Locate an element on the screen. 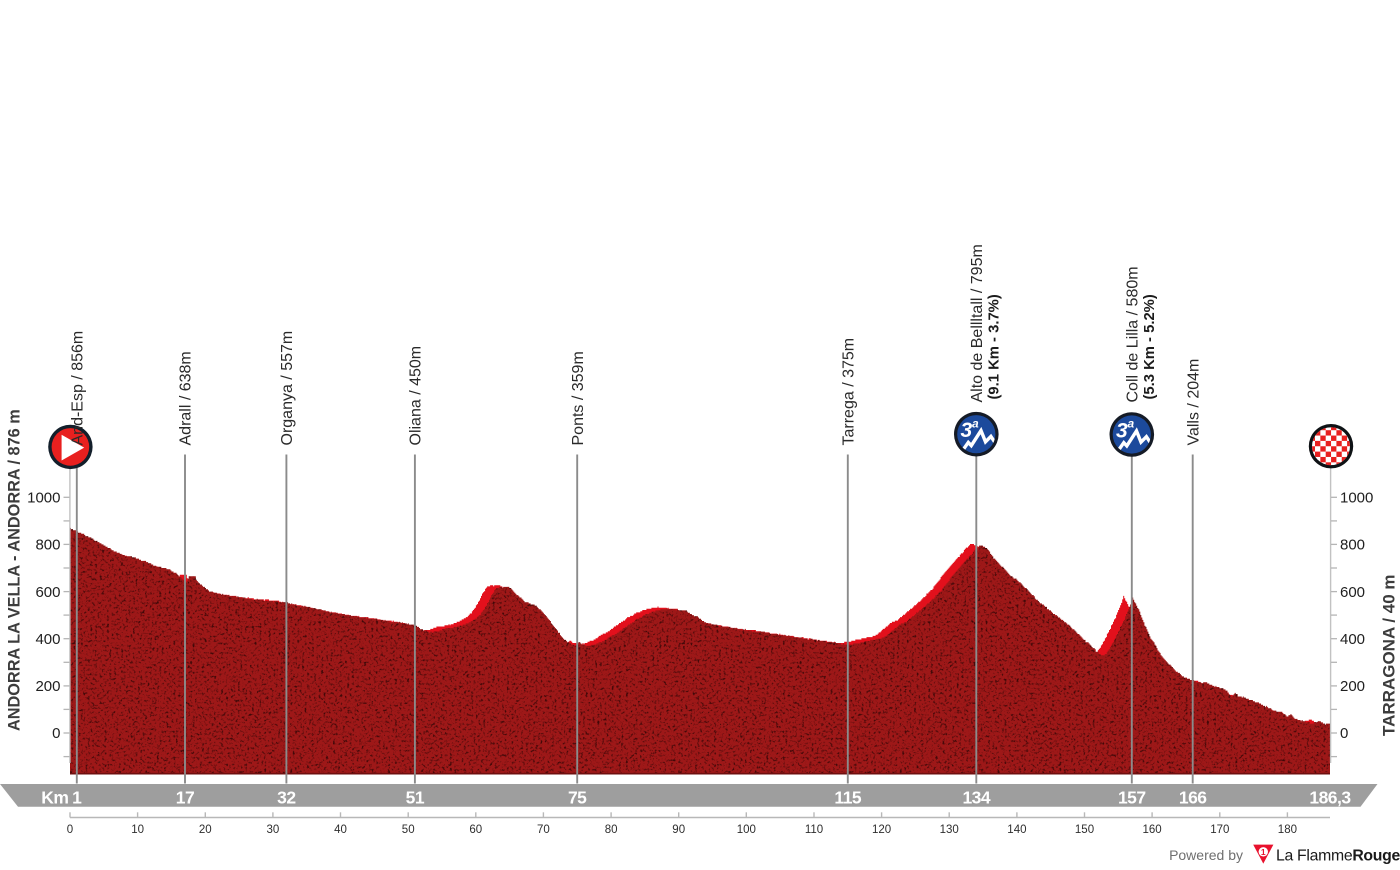 The image size is (1400, 870). svg-text: (9.1 Km - 3.7%) is located at coordinates (995, 346).